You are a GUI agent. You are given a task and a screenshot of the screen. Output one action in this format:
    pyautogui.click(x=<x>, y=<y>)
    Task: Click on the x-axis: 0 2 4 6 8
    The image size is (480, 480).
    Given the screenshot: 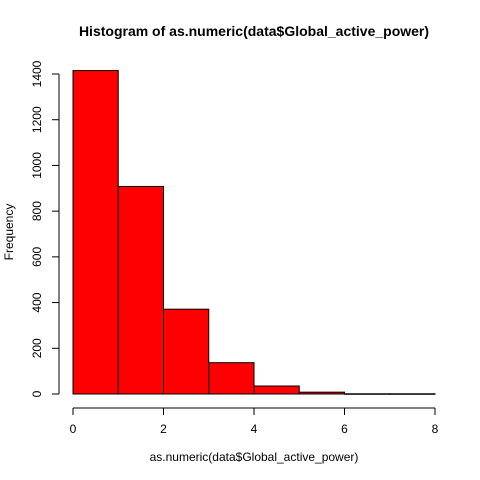 What is the action you would take?
    pyautogui.click(x=254, y=421)
    